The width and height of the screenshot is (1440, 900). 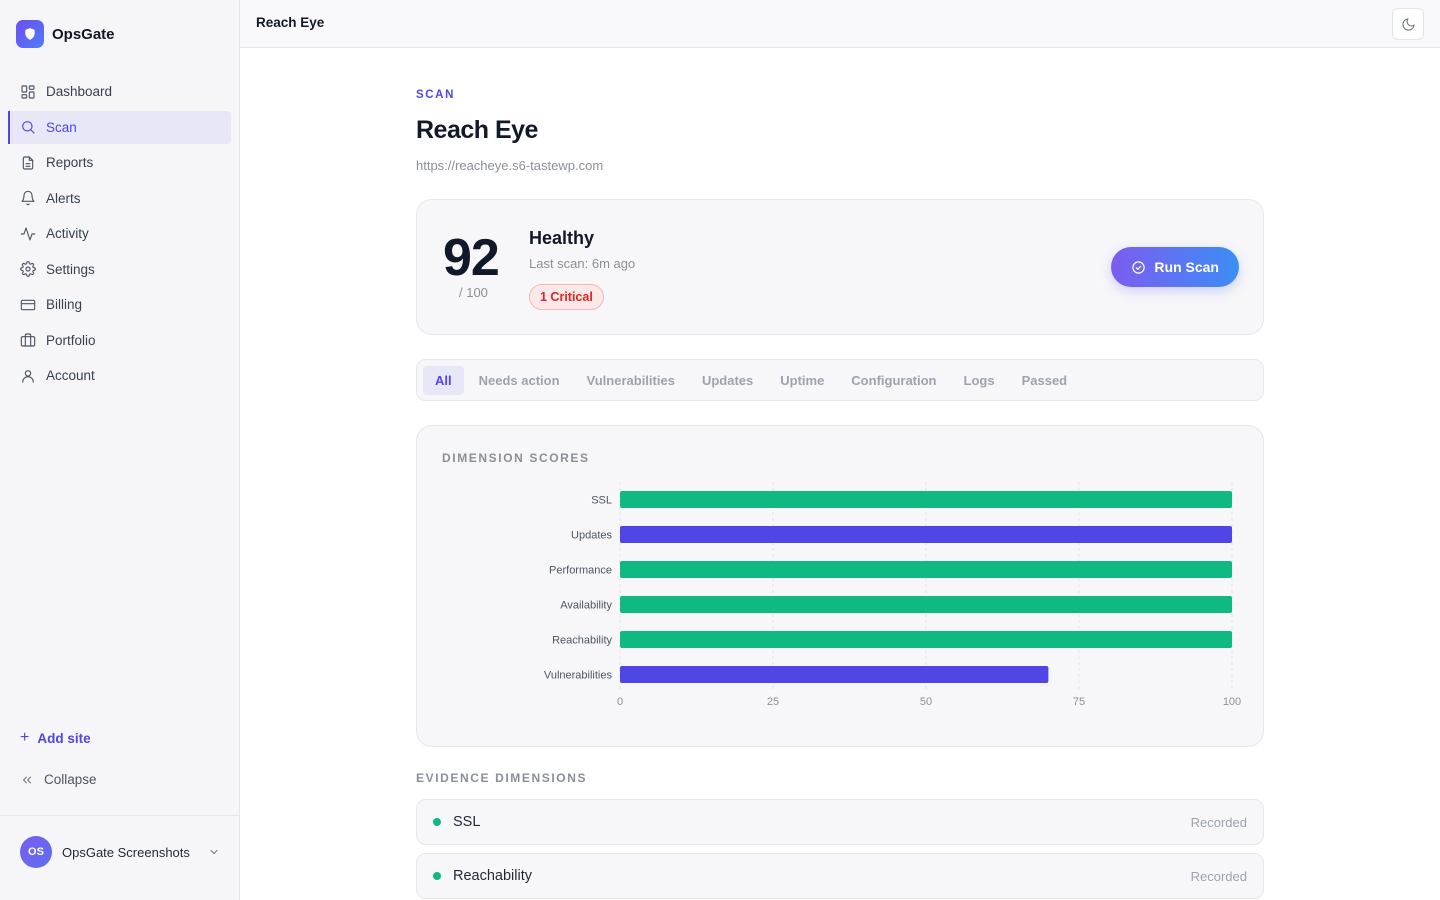 I want to click on site-url: https://reacheye.s6-tastewp.com, so click(x=510, y=165).